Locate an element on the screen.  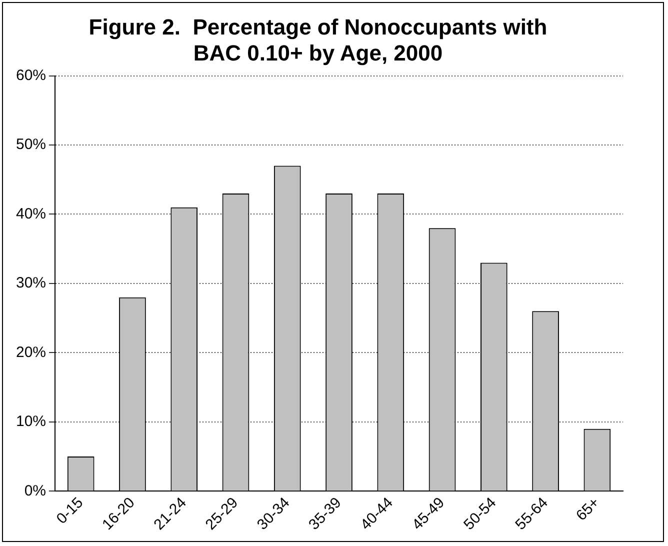
y-tick-label: 40% is located at coordinates (31, 213).